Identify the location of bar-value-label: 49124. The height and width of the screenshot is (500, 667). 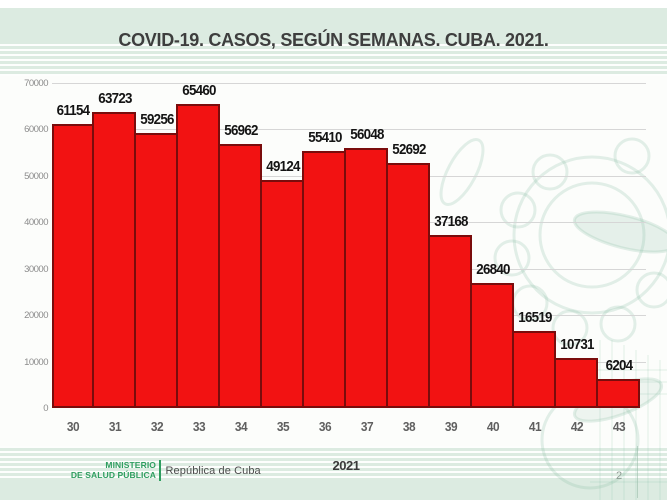
(283, 166).